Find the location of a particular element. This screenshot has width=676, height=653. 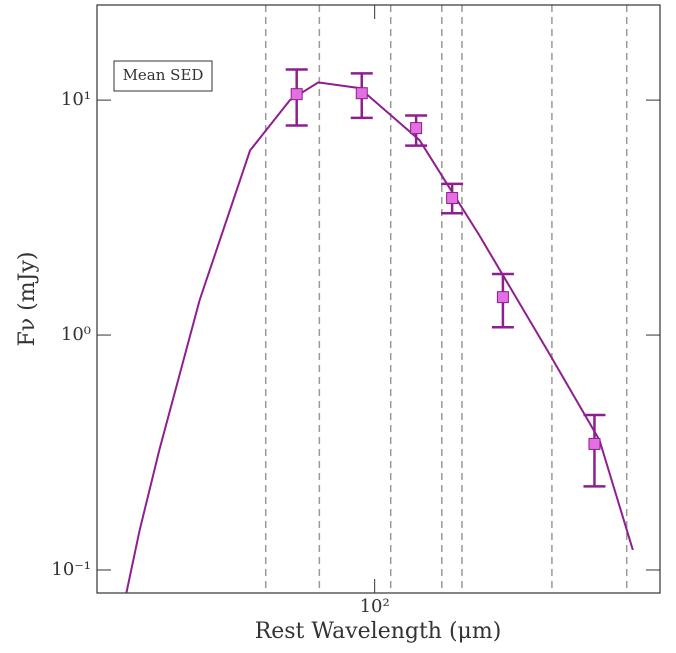

x-tick-label: 10² is located at coordinates (375, 606).